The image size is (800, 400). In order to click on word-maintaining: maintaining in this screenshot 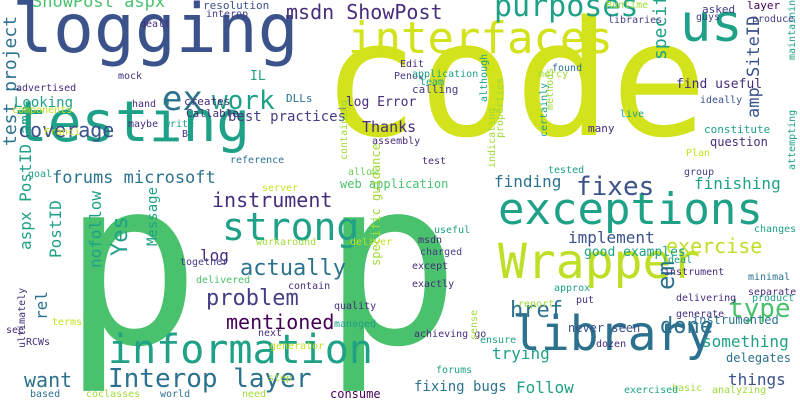, I will do `click(792, 30)`.